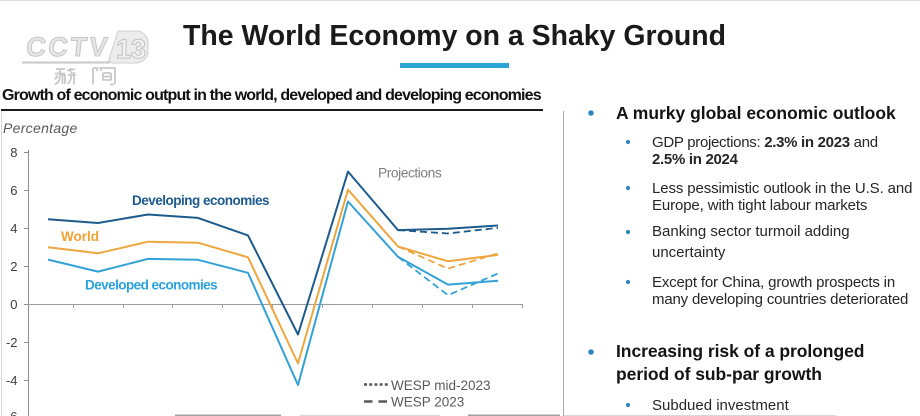  I want to click on svg-text: 8, so click(13, 152).